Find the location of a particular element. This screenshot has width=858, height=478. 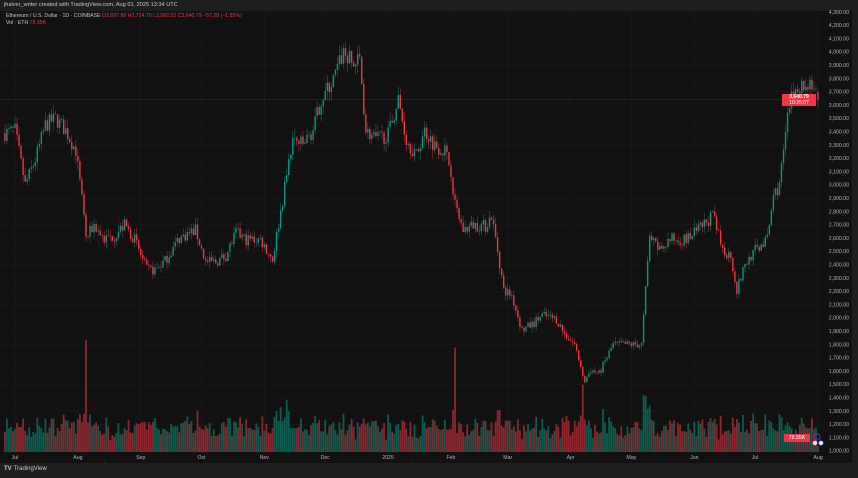

news-flag-icon is located at coordinates (821, 443).